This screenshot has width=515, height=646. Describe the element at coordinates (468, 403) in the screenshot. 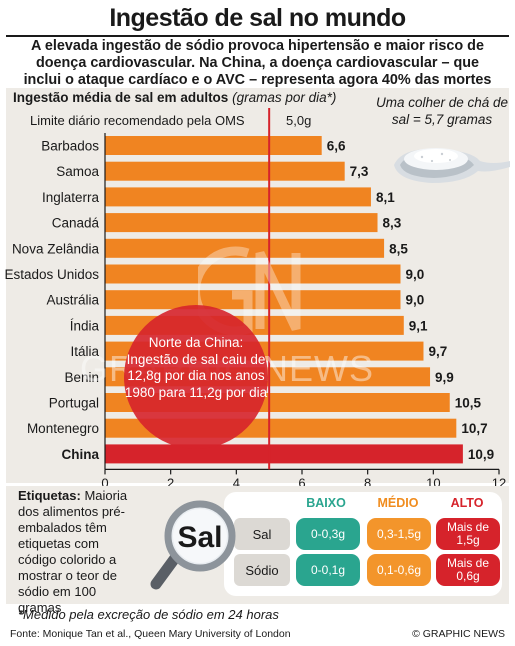

I see `value-label: 10,5` at that location.